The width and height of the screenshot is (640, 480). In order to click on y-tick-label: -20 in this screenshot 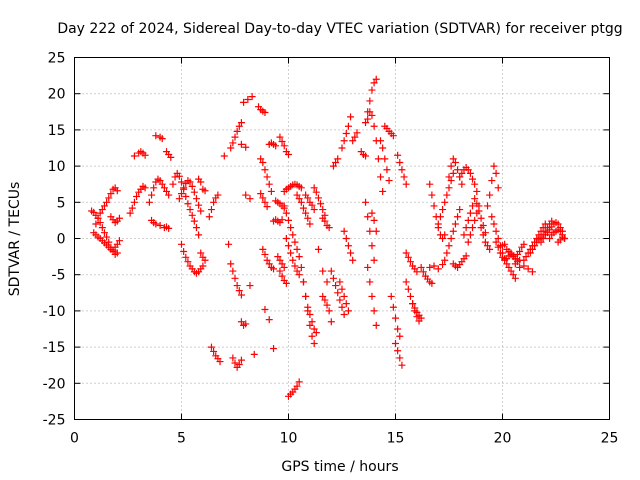, I will do `click(54, 384)`.